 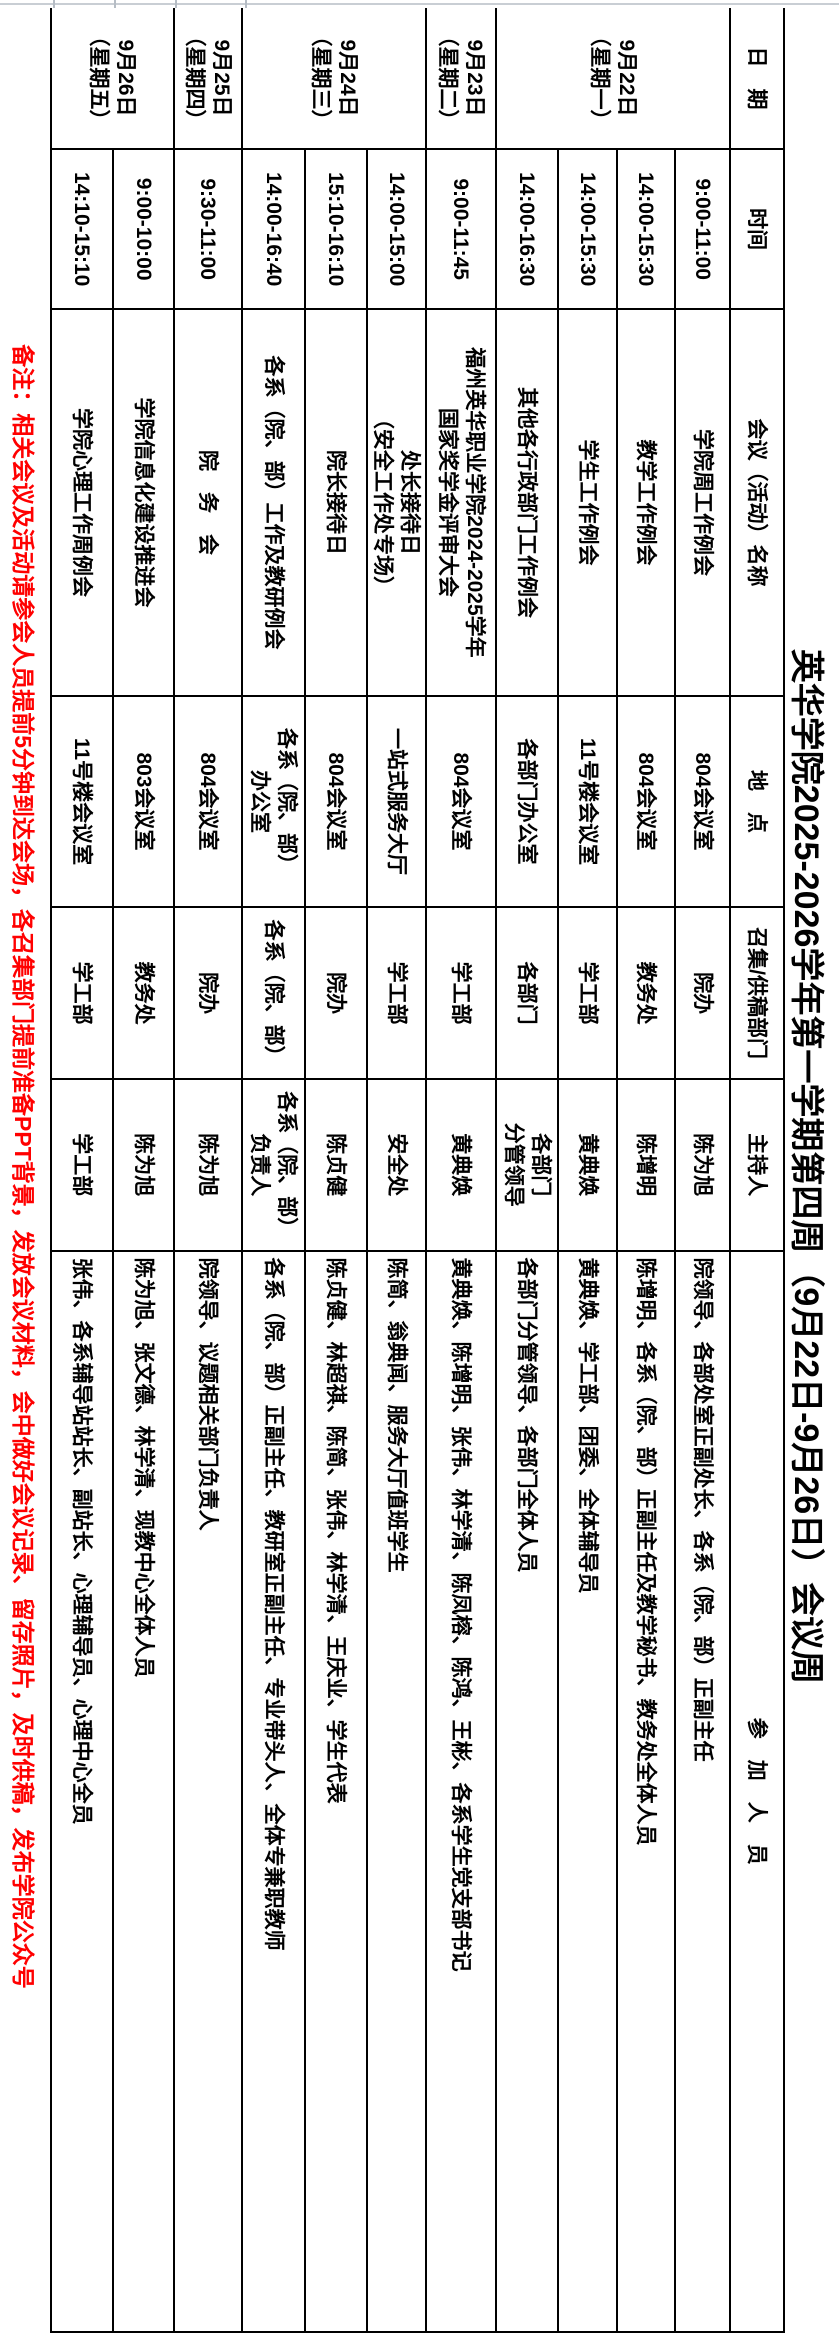 I want to click on meeting-name-cell: 福州英华职业学院2024-2025学年 国家奖学金评审大会, so click(x=461, y=502).